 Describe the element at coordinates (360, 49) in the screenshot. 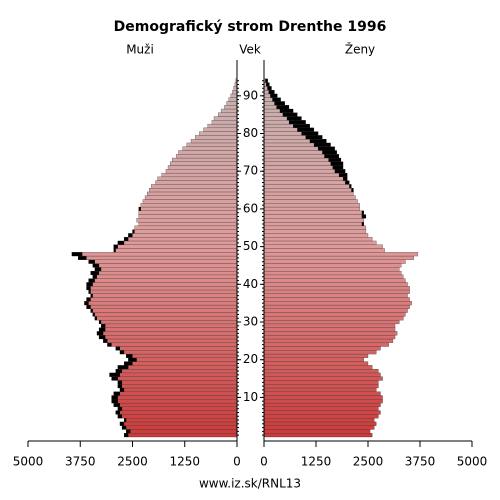

I see `right-label: Ženy` at that location.